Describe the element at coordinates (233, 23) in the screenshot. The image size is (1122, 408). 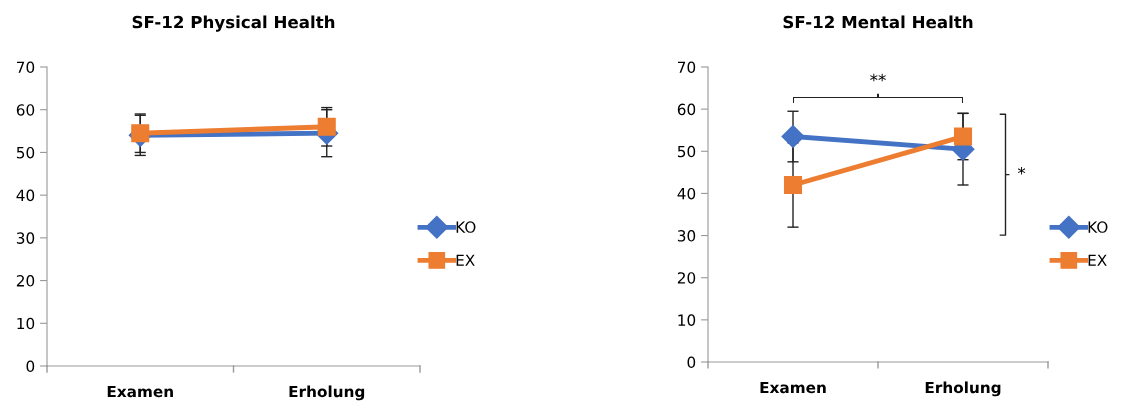
I see `chart-title: SF-12 Physical Health` at that location.